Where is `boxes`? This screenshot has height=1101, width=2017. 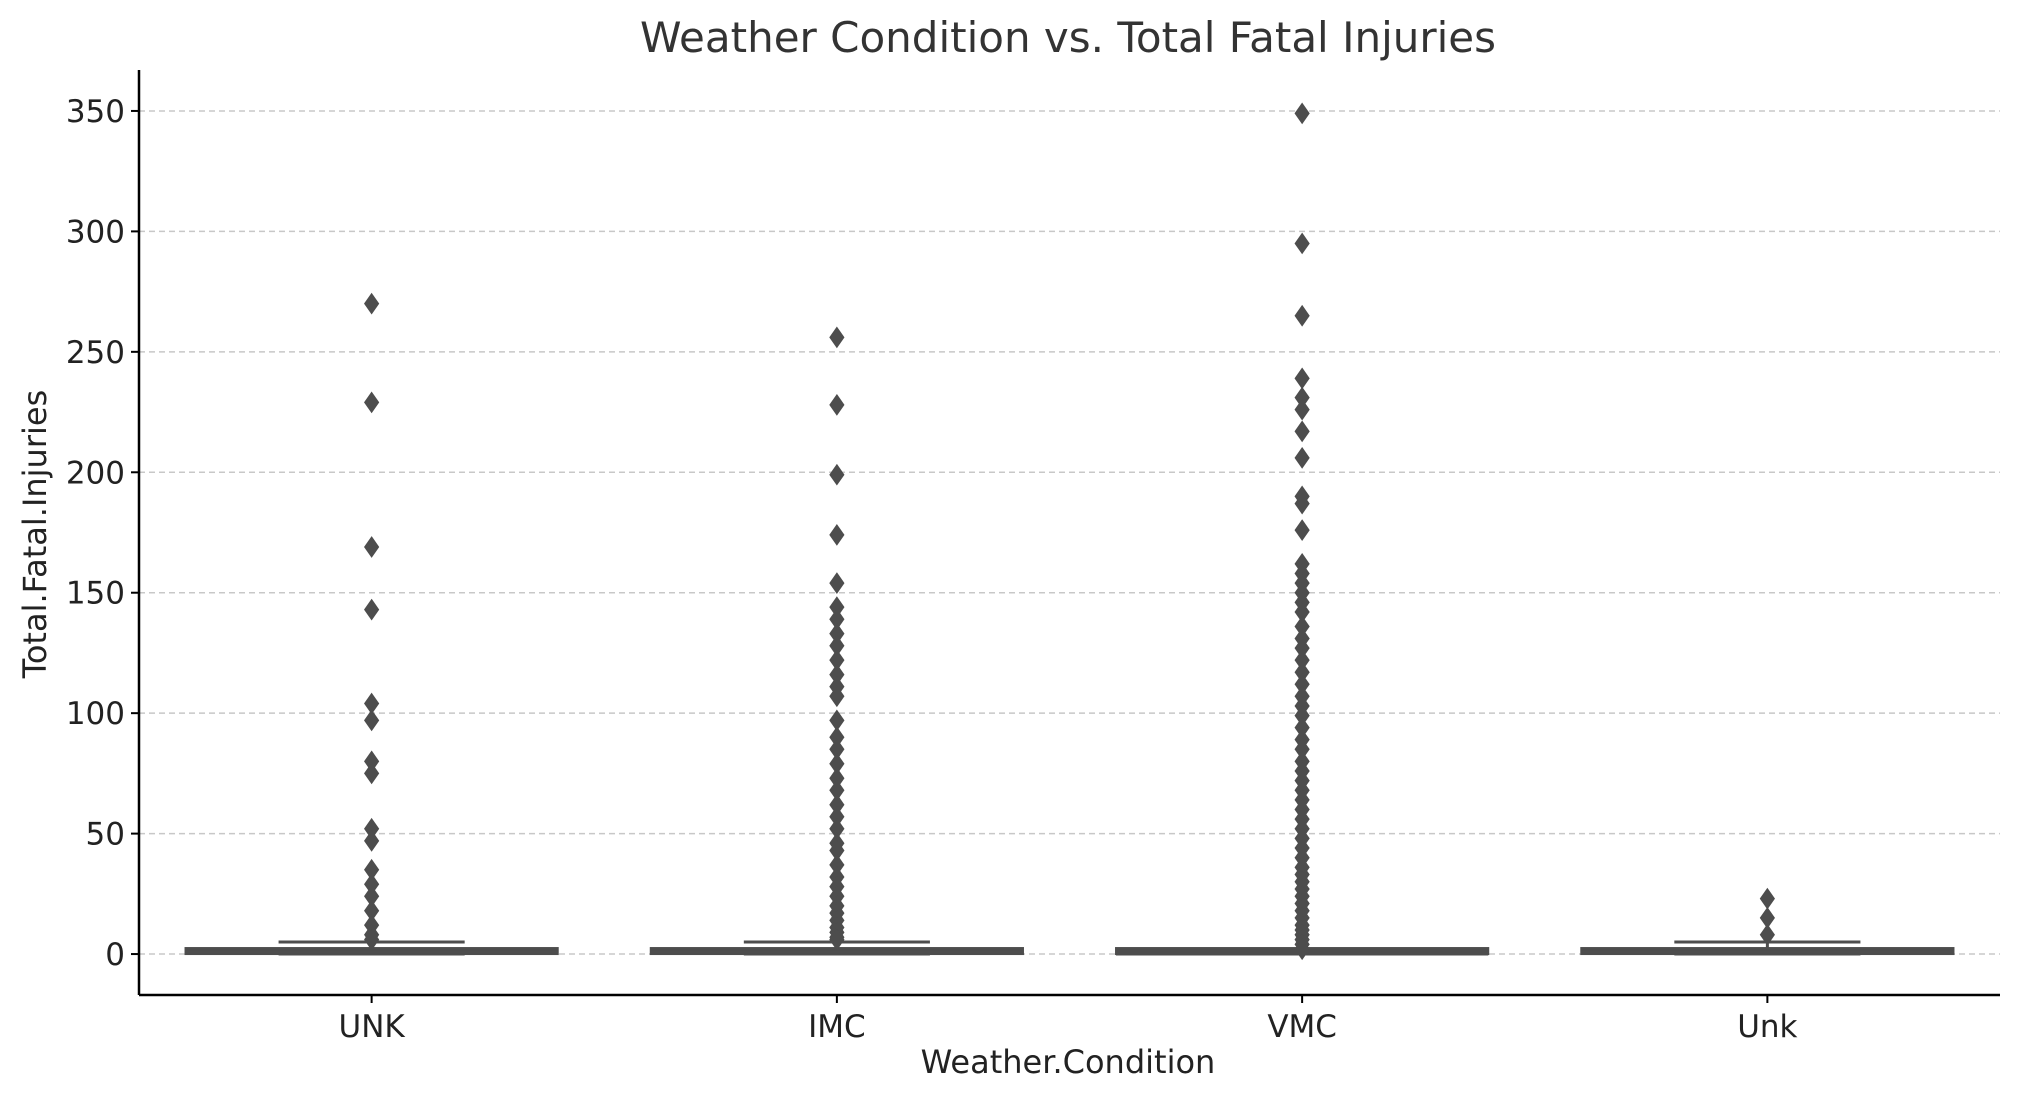 boxes is located at coordinates (1069, 948).